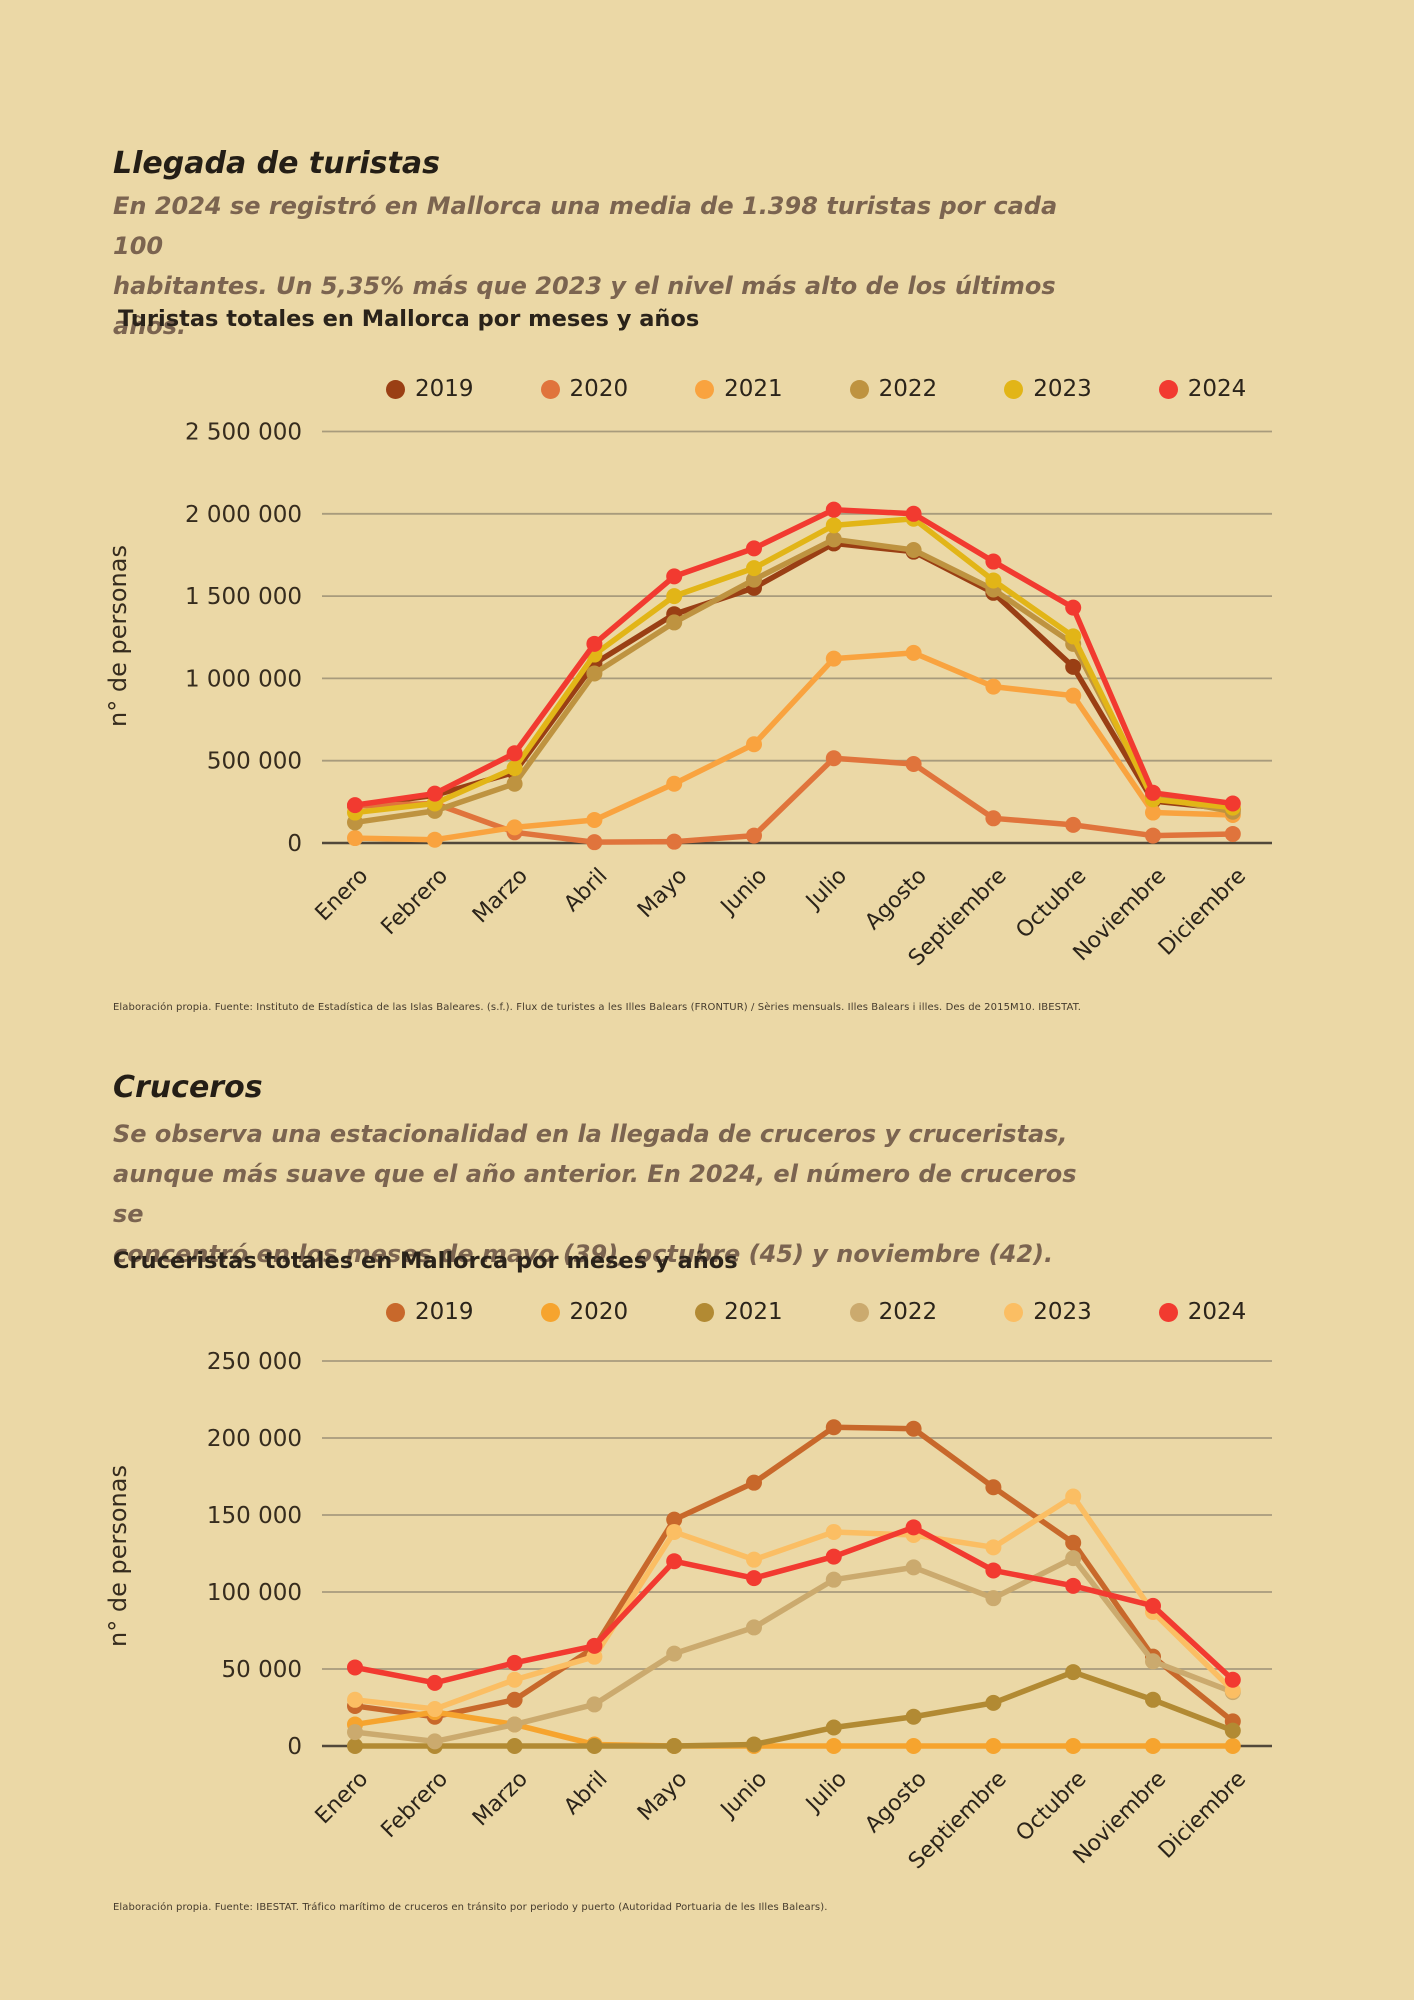 This screenshot has width=1414, height=2000. What do you see at coordinates (254, 762) in the screenshot?
I see `y-tick-label: 500 000` at bounding box center [254, 762].